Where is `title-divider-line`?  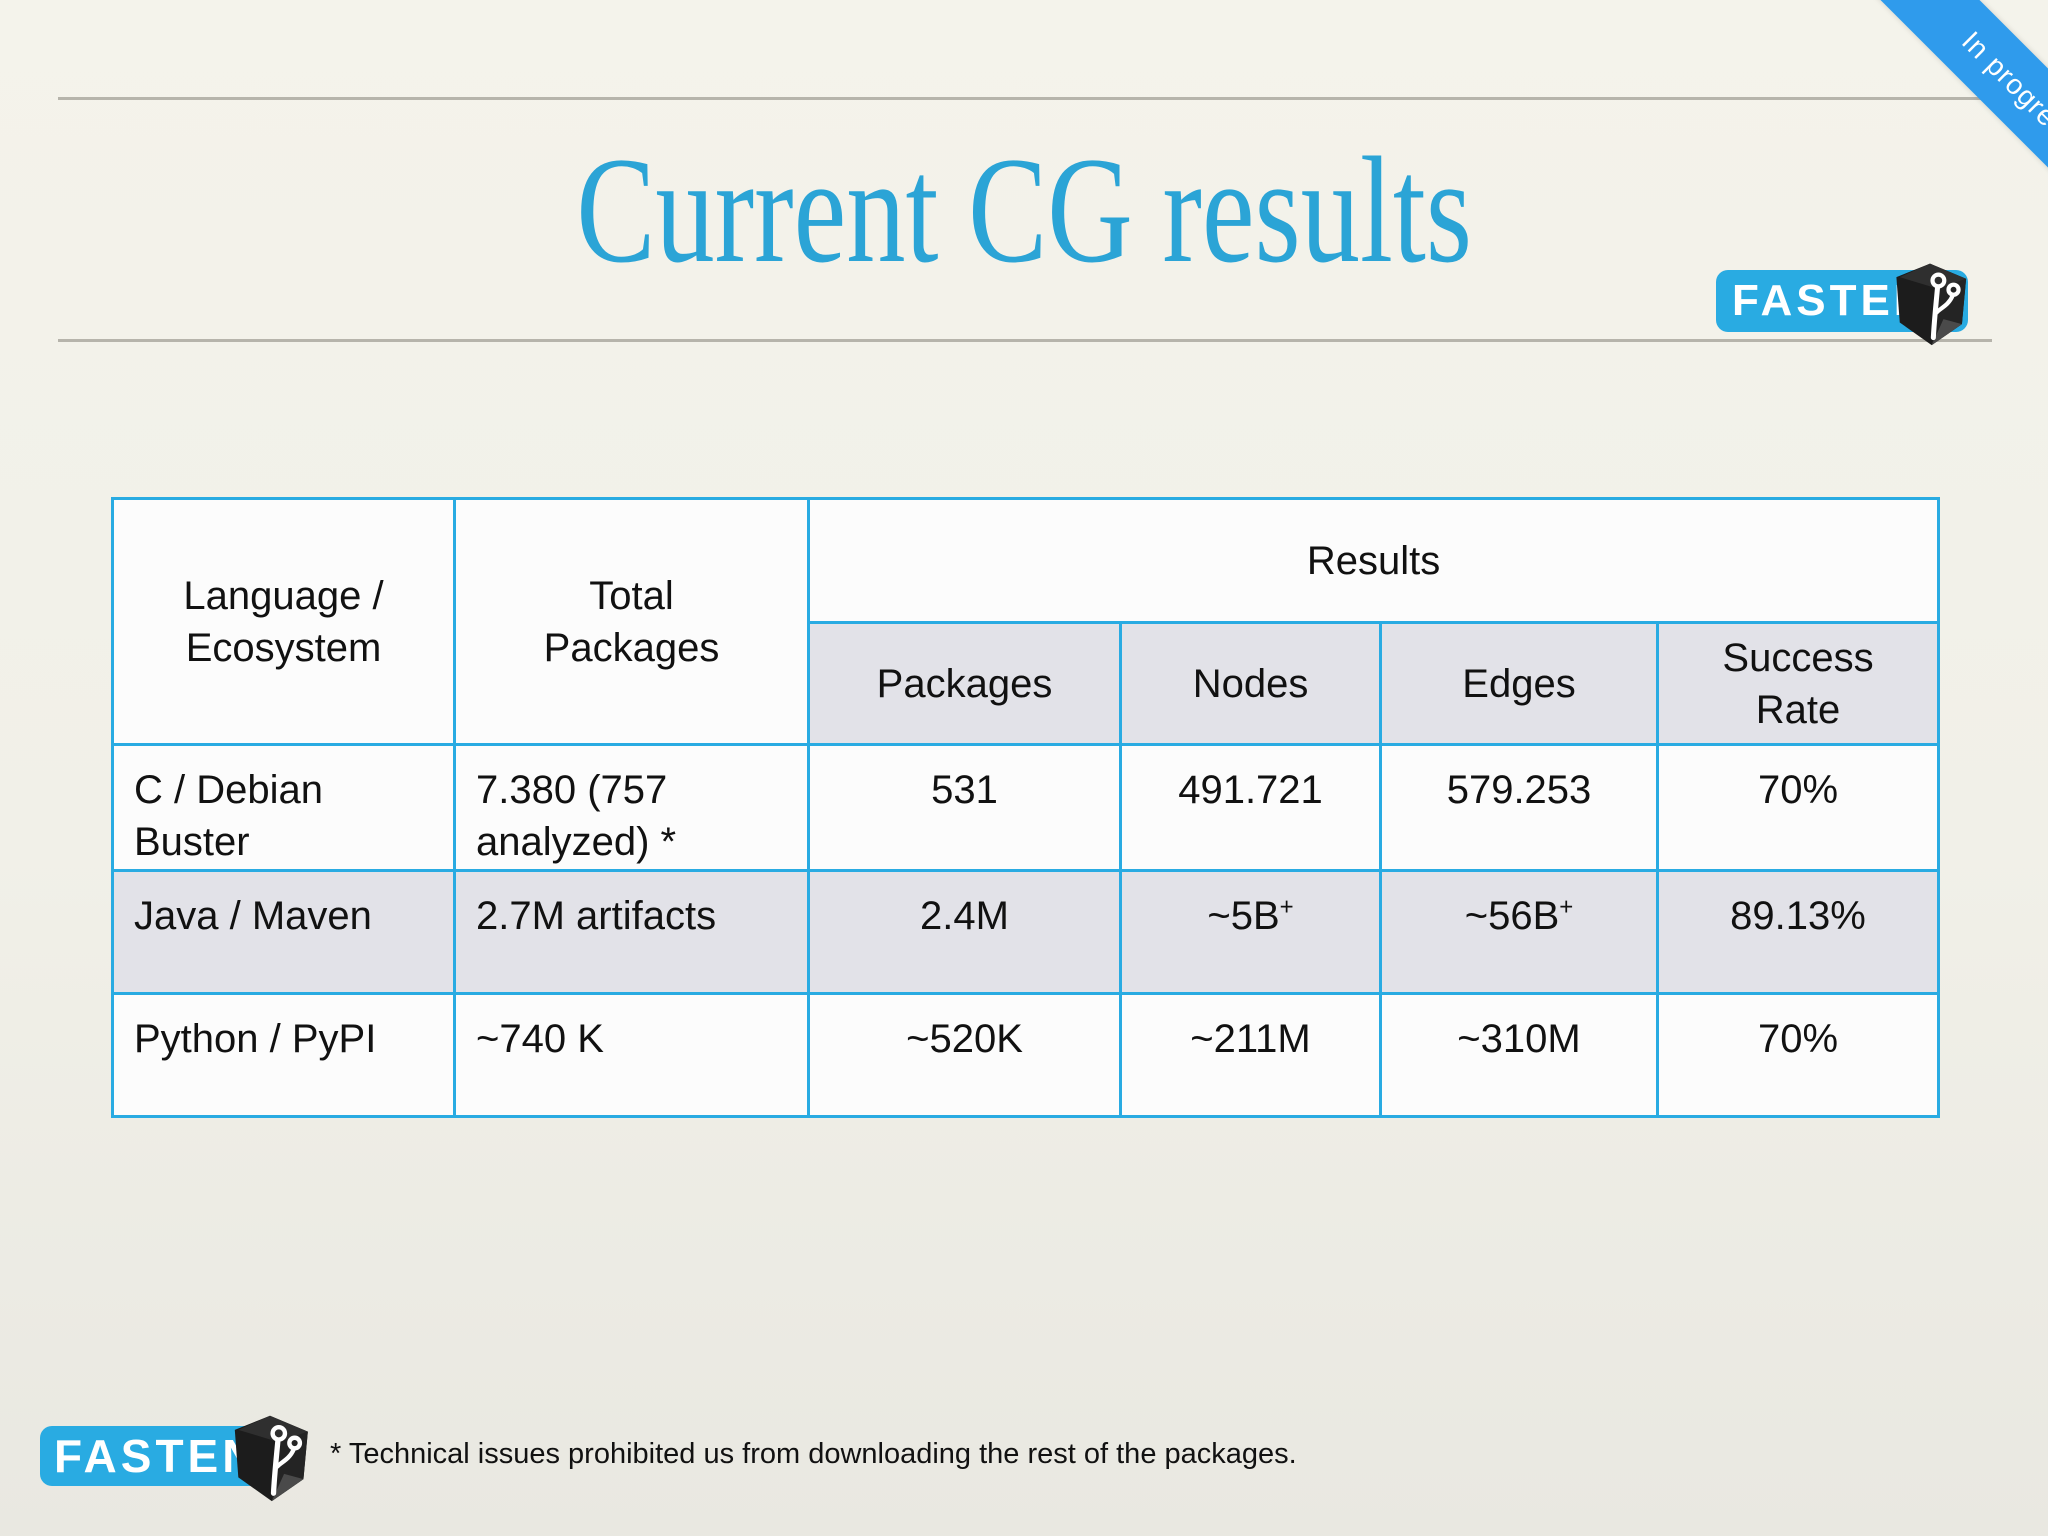 title-divider-line is located at coordinates (1025, 340).